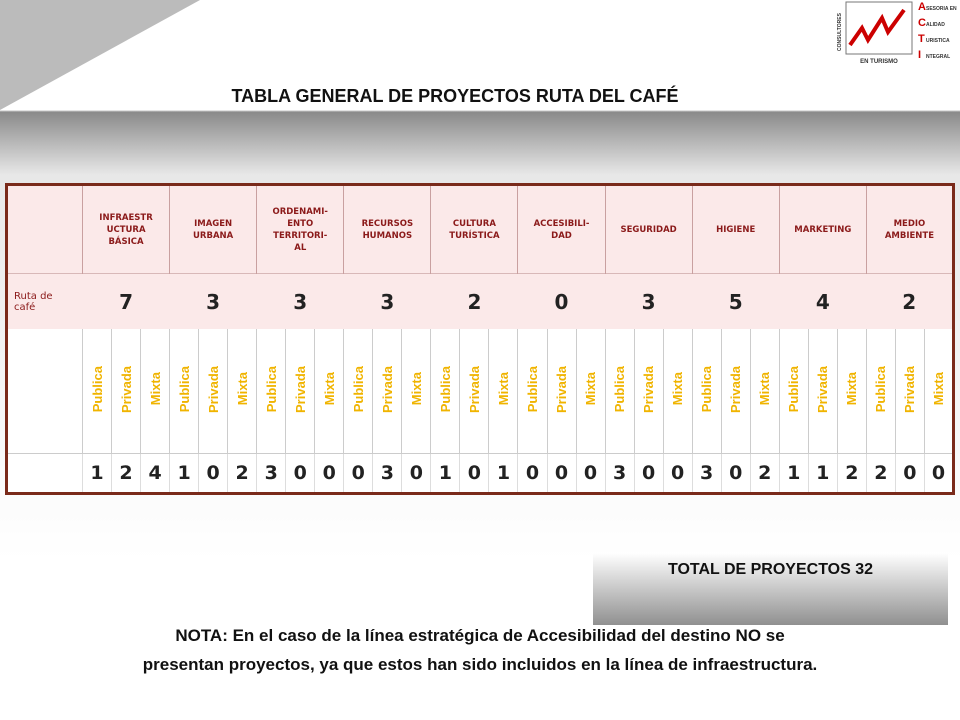 This screenshot has width=960, height=720. What do you see at coordinates (840, 31) in the screenshot?
I see `logo-text: CONSULTORES` at bounding box center [840, 31].